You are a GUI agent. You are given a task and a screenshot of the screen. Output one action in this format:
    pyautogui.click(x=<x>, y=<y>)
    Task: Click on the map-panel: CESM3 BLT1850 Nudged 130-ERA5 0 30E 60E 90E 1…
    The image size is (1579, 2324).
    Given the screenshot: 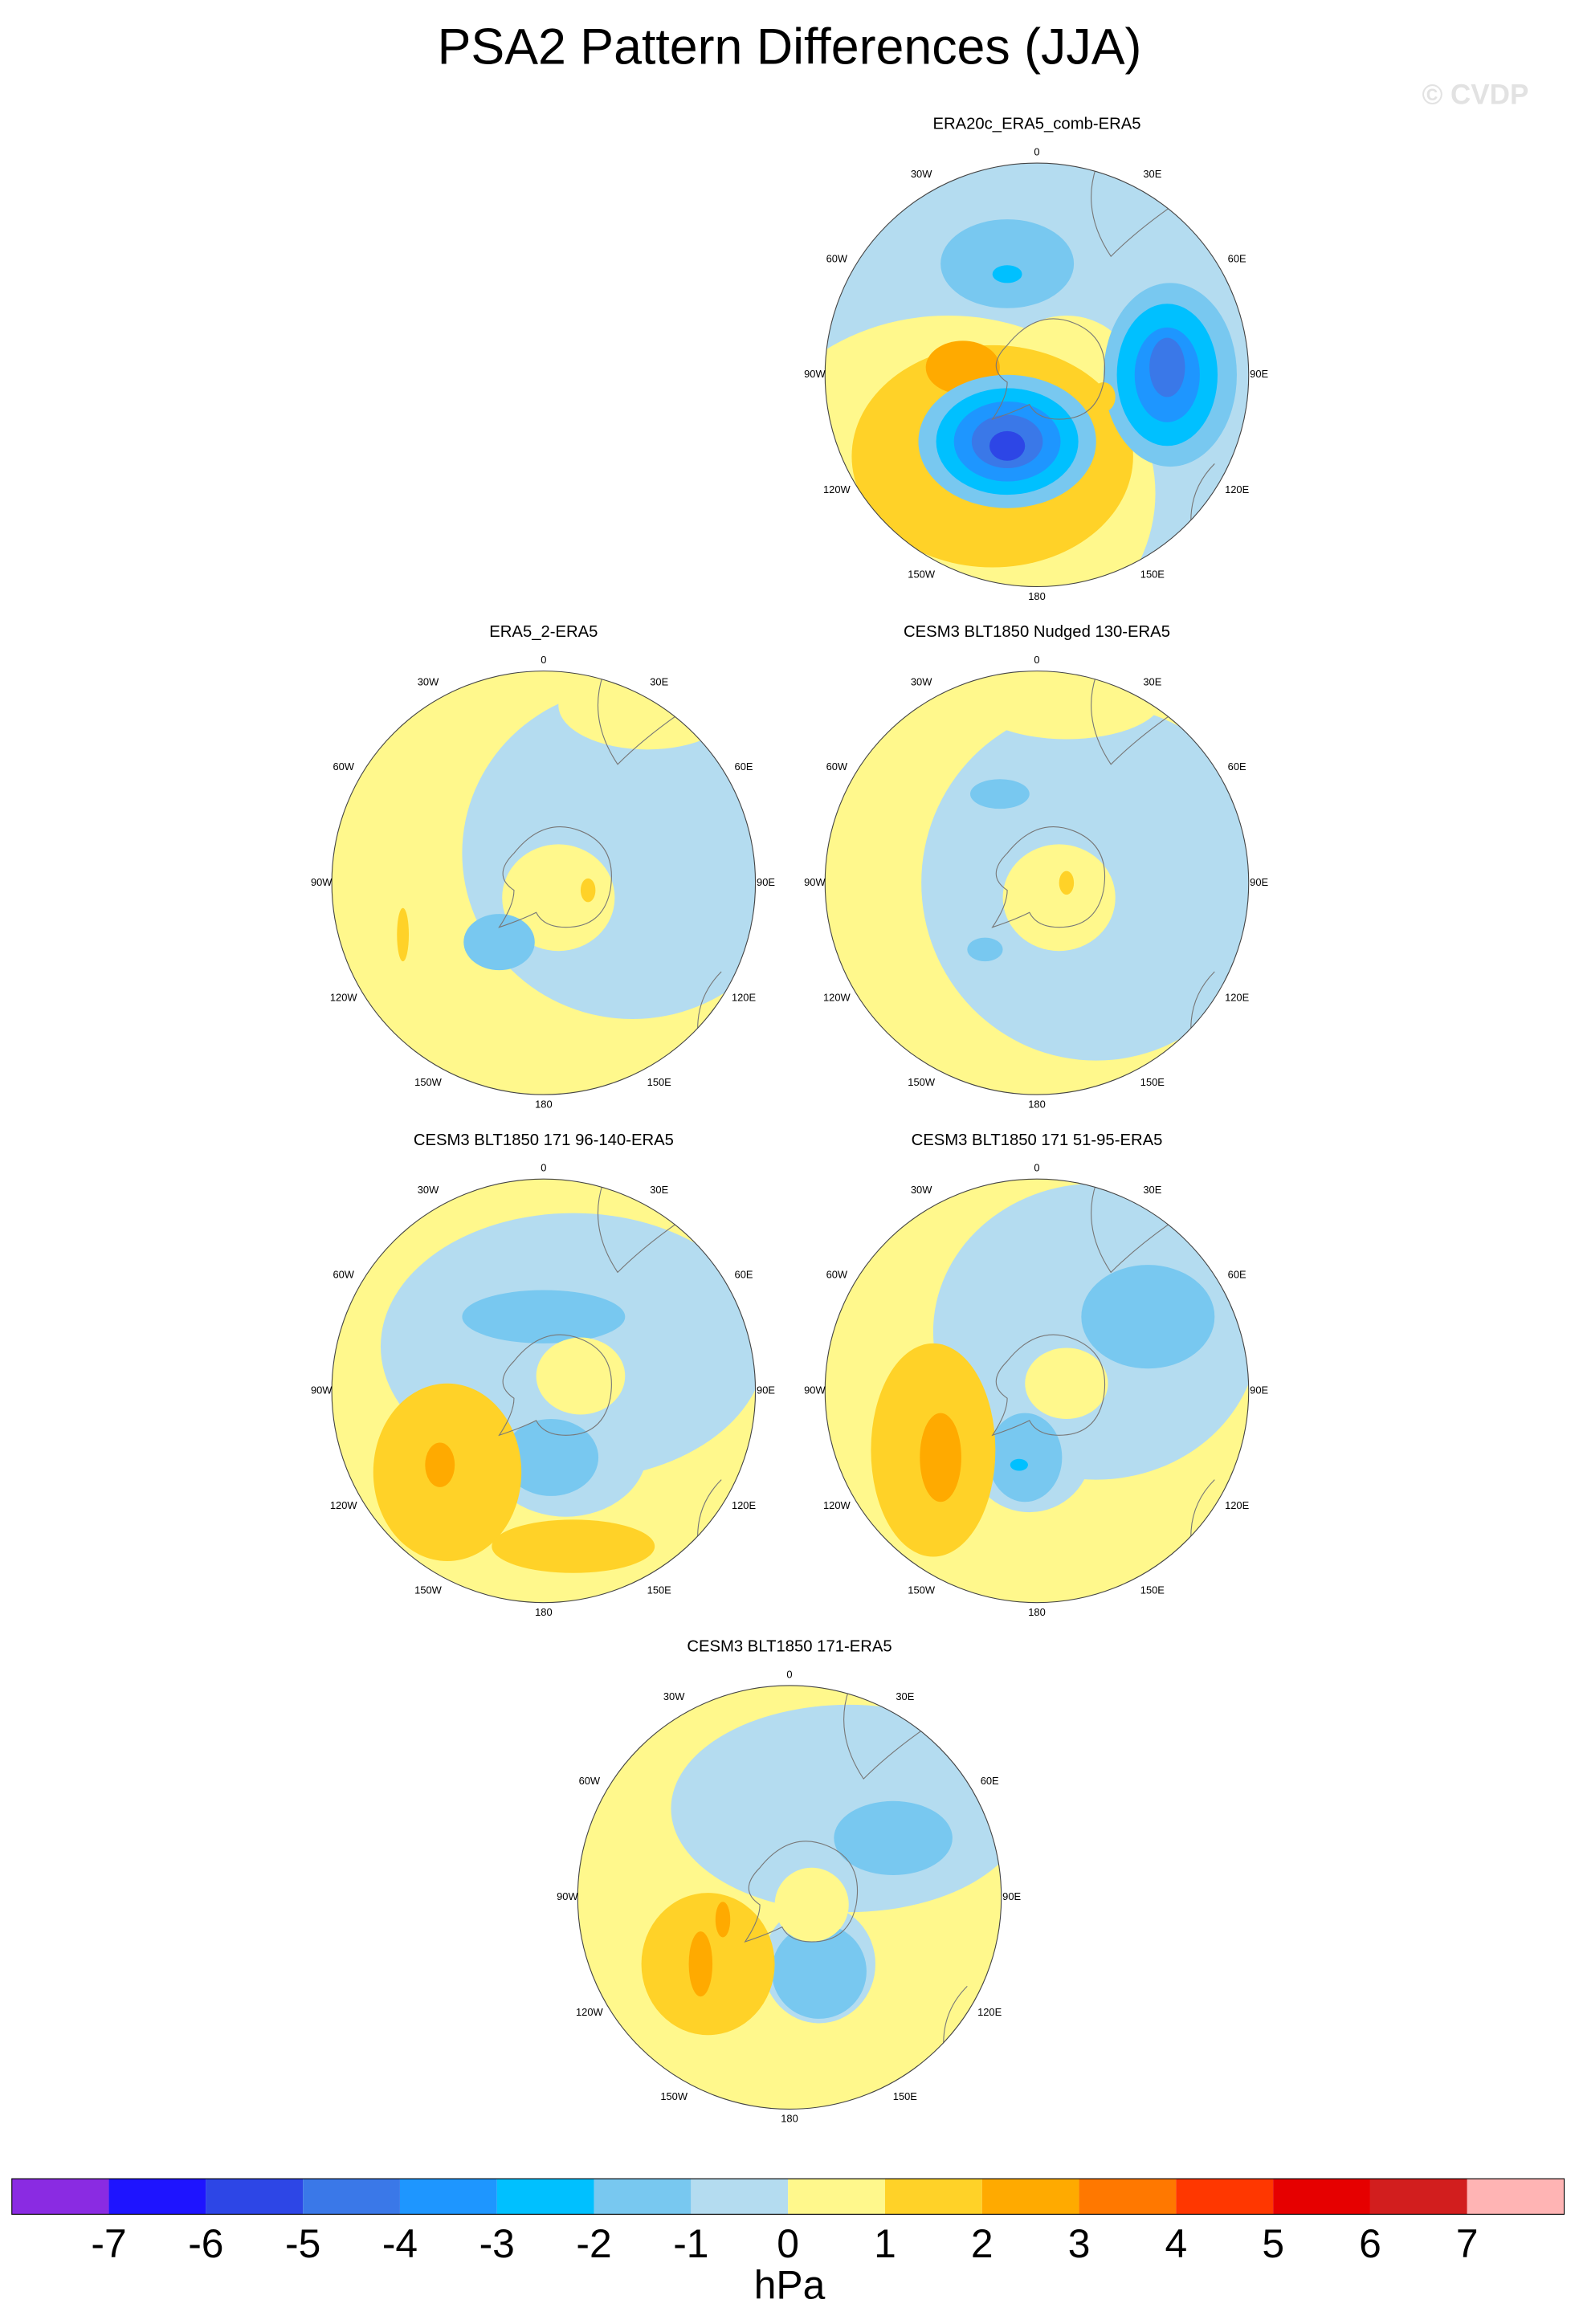 What is the action you would take?
    pyautogui.click(x=1036, y=867)
    